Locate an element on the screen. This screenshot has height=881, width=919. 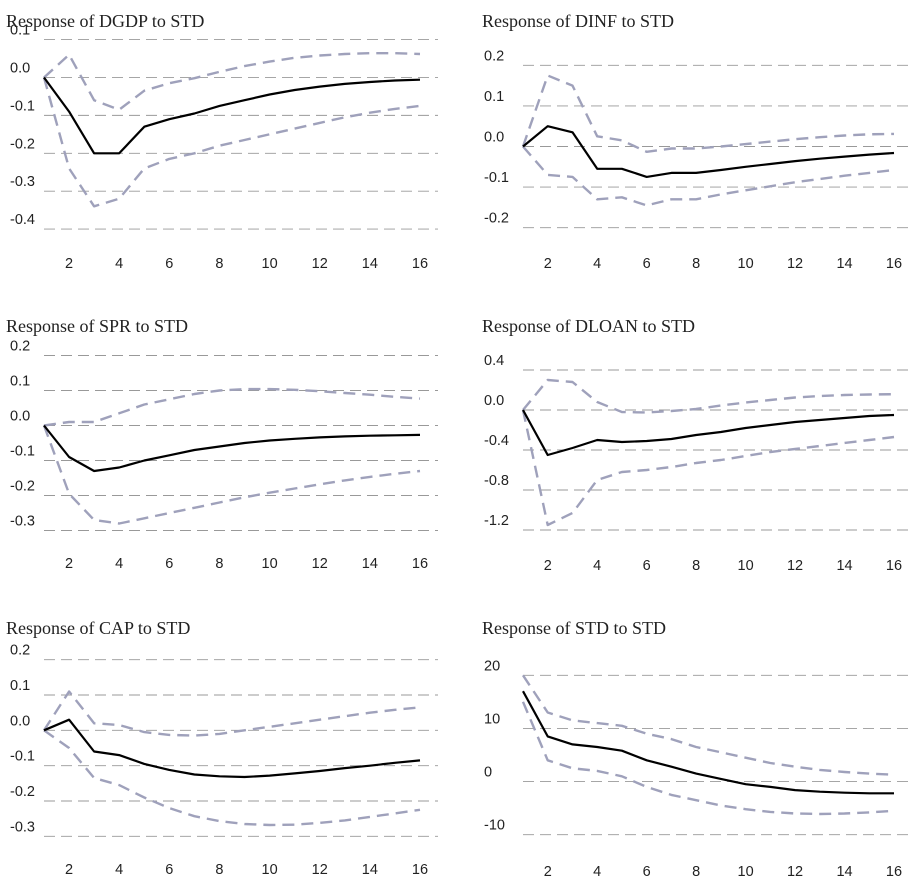
y-tick-label: -0.3 is located at coordinates (22, 522).